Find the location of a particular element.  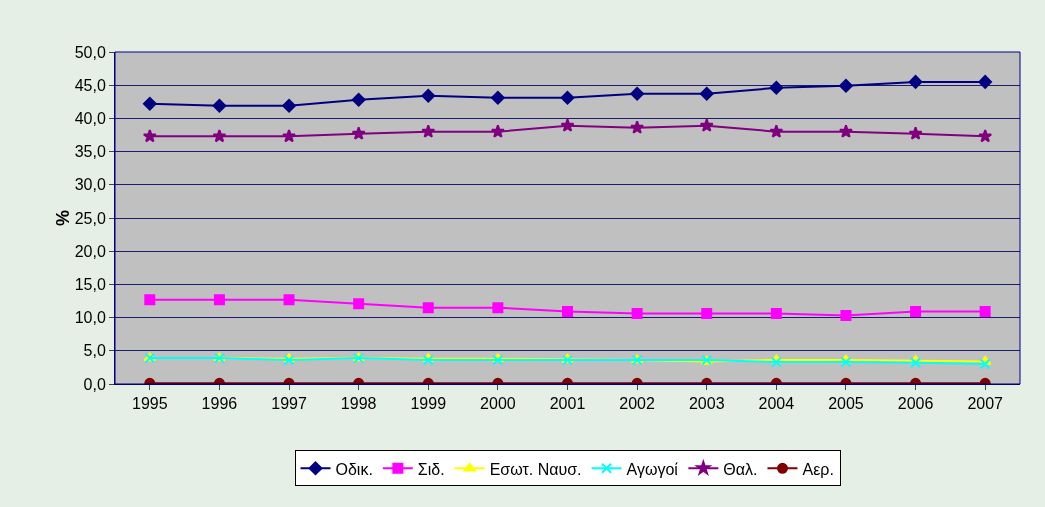

x-tick-label: 2002 is located at coordinates (637, 404).